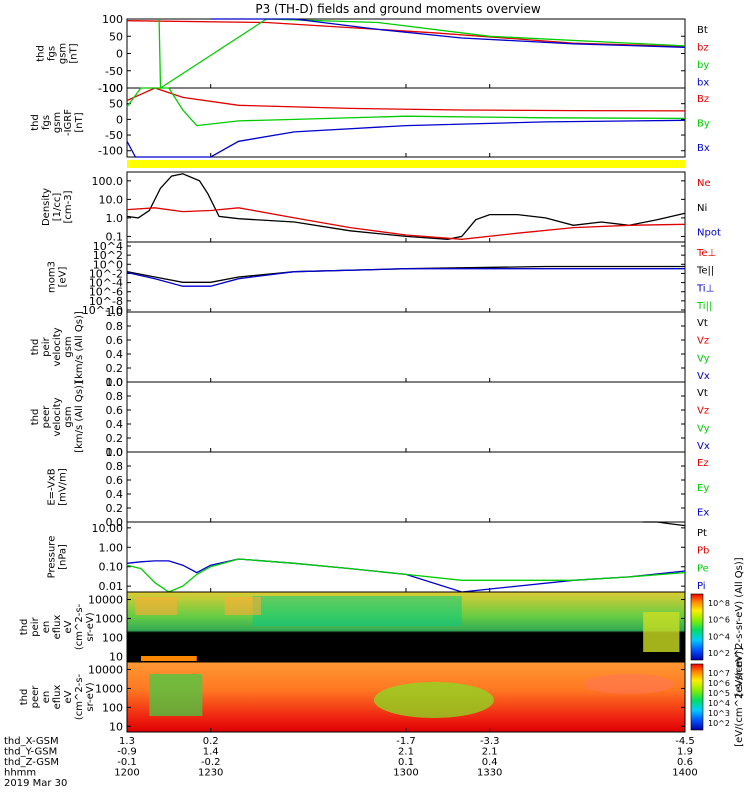  What do you see at coordinates (68, 122) in the screenshot?
I see `y-axis-label-line: -IGRF` at bounding box center [68, 122].